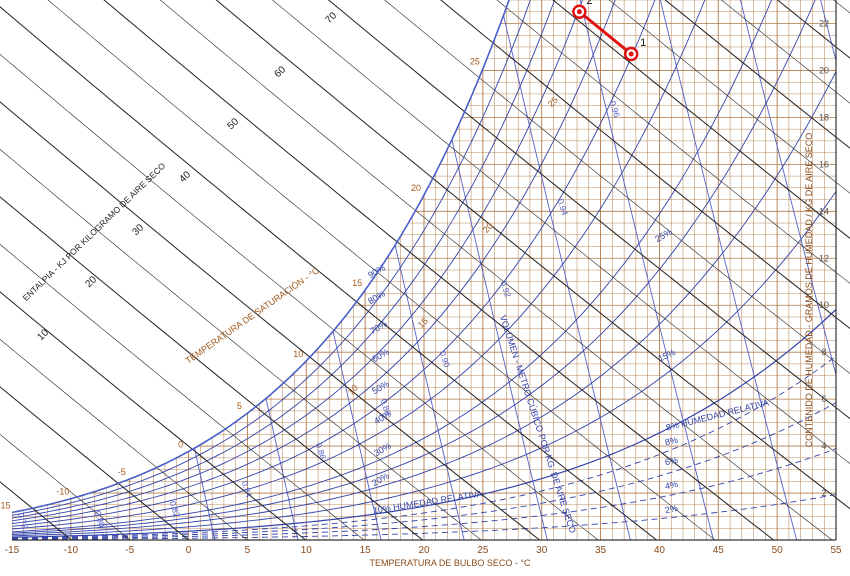 The image size is (850, 576). I want to click on saturation-tick-label: 15, so click(357, 283).